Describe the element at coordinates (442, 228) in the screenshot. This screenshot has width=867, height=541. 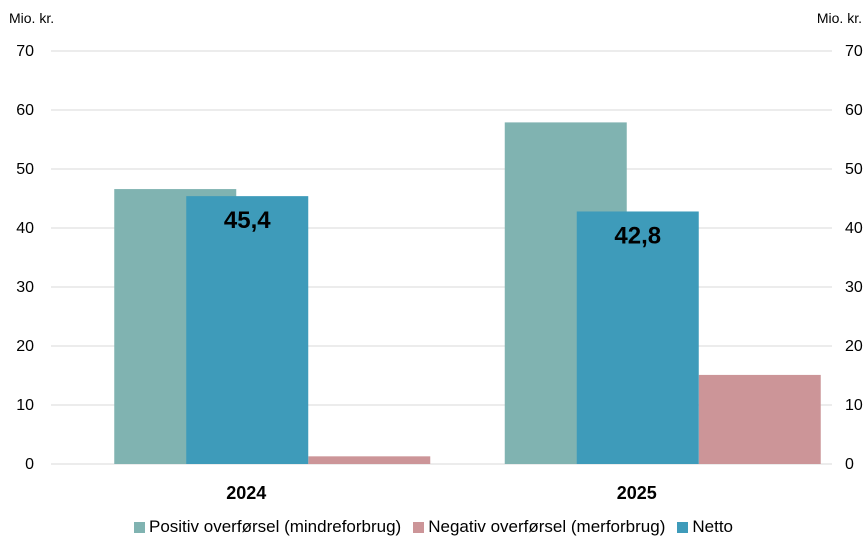
I see `data-labels: 45,4 42,8` at that location.